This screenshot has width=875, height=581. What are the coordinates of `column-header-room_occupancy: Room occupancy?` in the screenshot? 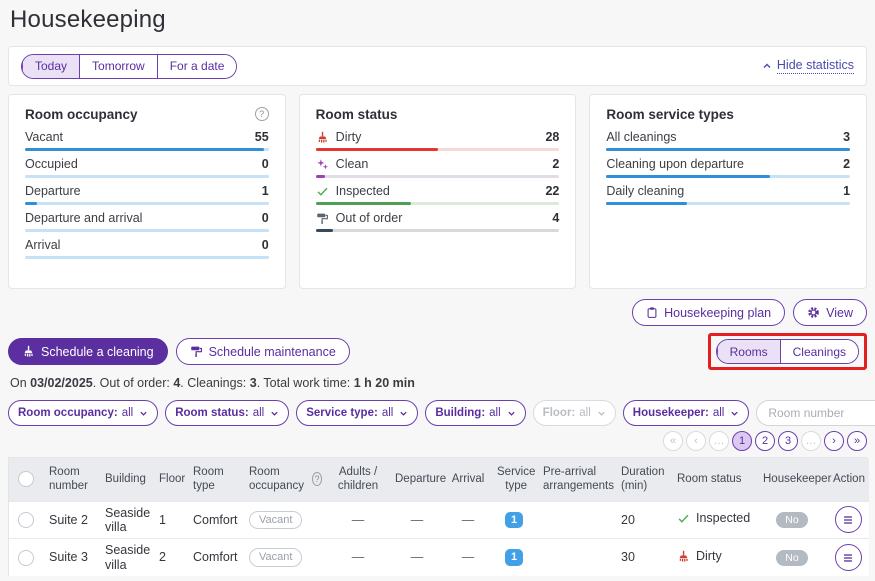 It's located at (285, 479).